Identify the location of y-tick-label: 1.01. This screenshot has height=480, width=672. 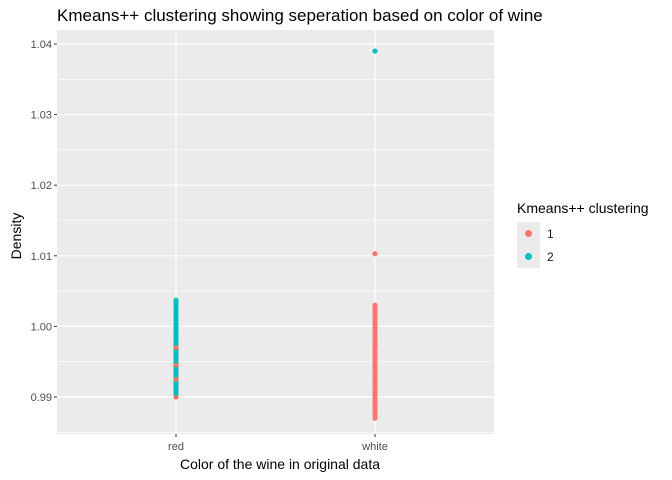
(41, 257).